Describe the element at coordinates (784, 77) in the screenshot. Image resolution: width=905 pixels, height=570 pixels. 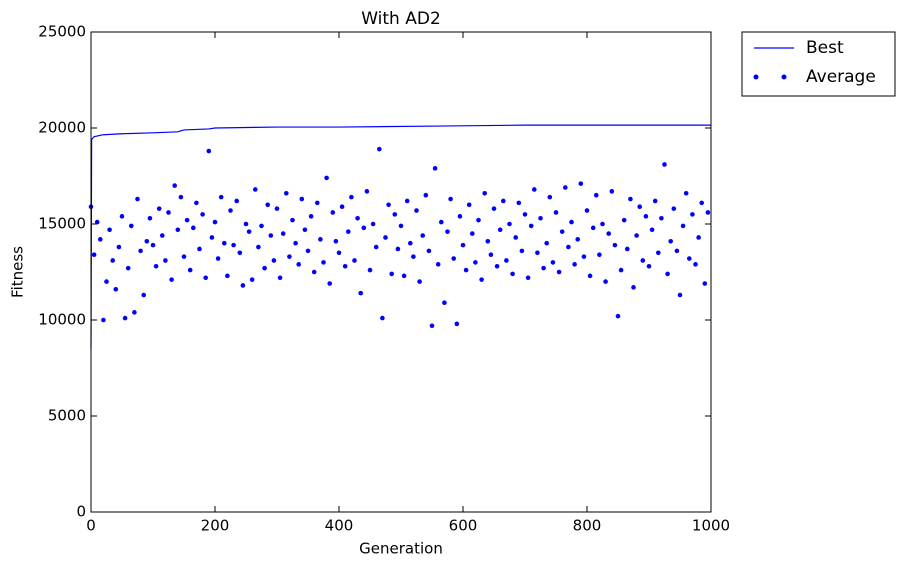
I see `legend-dot` at that location.